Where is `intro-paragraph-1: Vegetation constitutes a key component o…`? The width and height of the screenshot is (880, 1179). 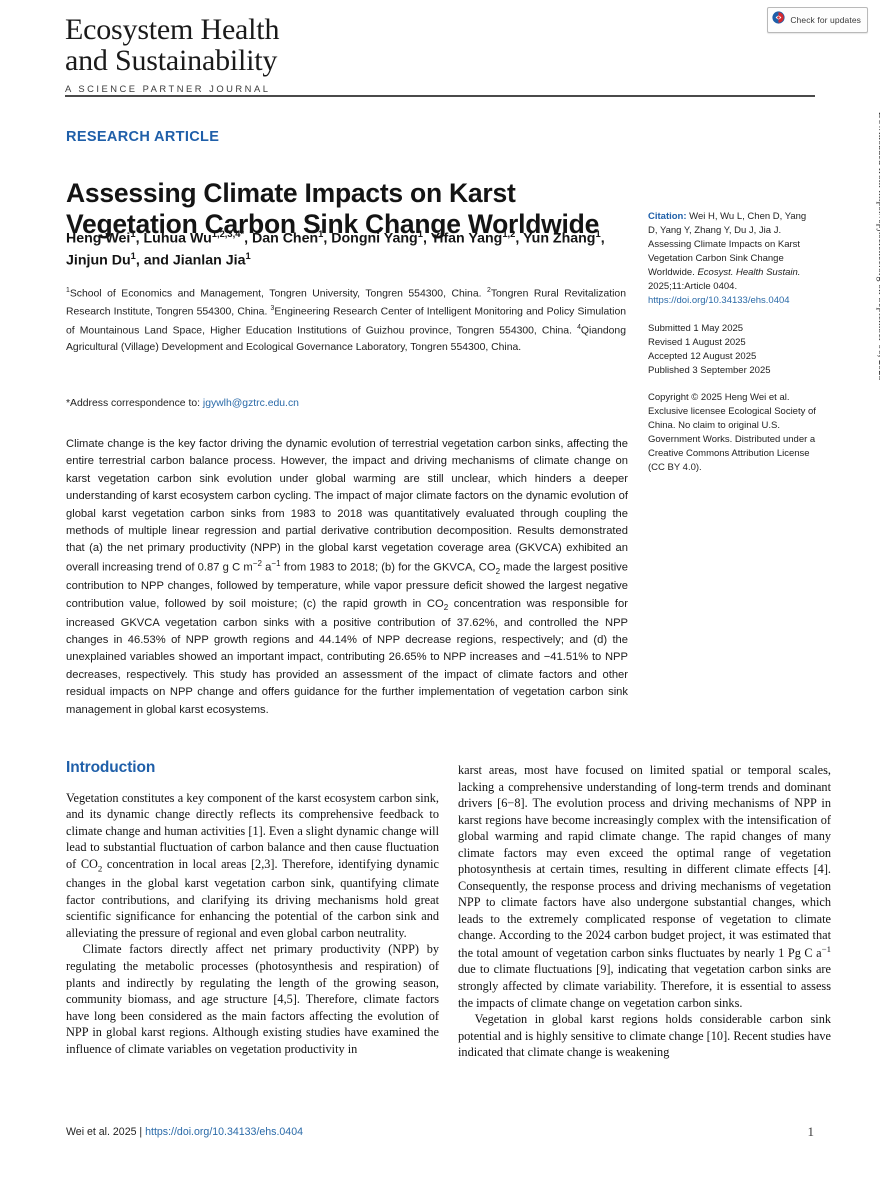
intro-paragraph-1: Vegetation constitutes a key component o… is located at coordinates (252, 866).